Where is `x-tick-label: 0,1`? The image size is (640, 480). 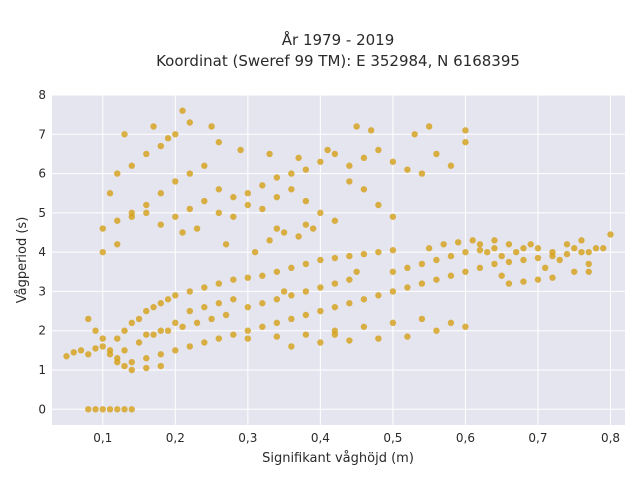 x-tick-label: 0,1 is located at coordinates (102, 438).